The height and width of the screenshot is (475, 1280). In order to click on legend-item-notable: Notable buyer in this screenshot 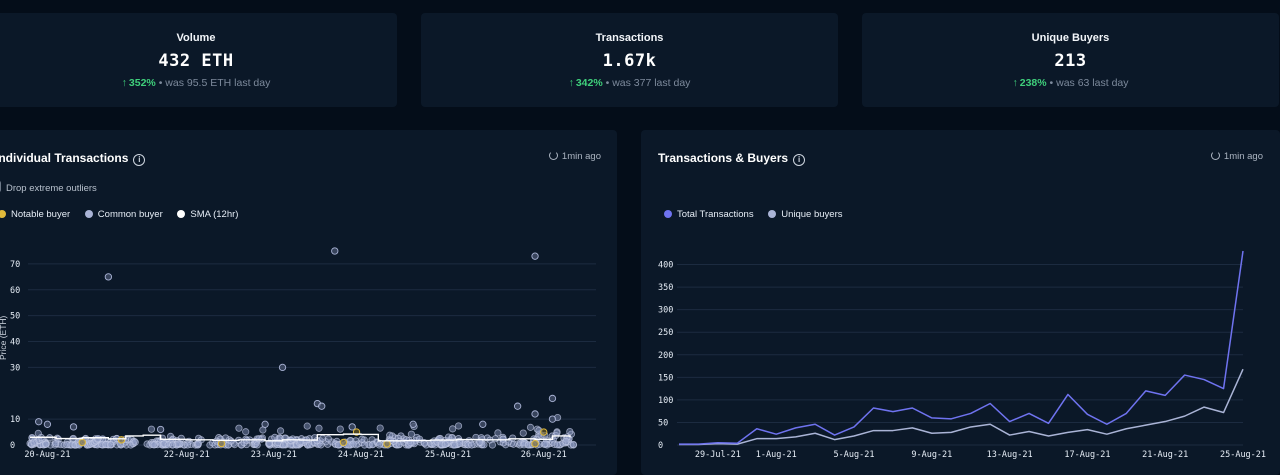, I will do `click(35, 214)`.